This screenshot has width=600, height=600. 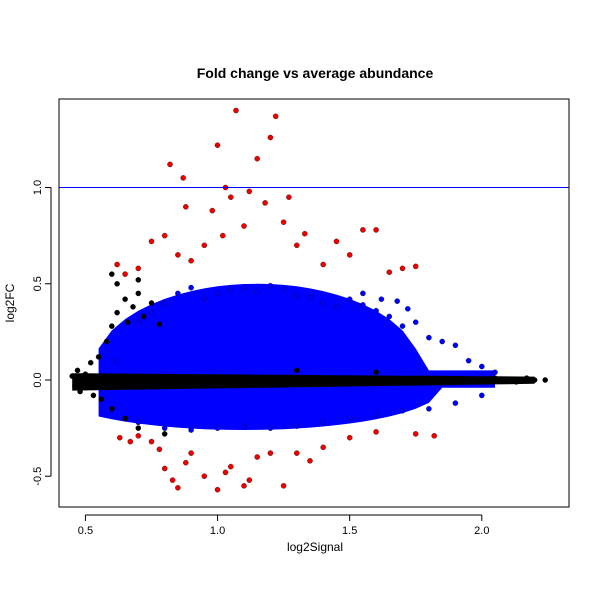 I want to click on y-axis: -0.5 0.0 0.5 1.0, so click(x=42, y=333).